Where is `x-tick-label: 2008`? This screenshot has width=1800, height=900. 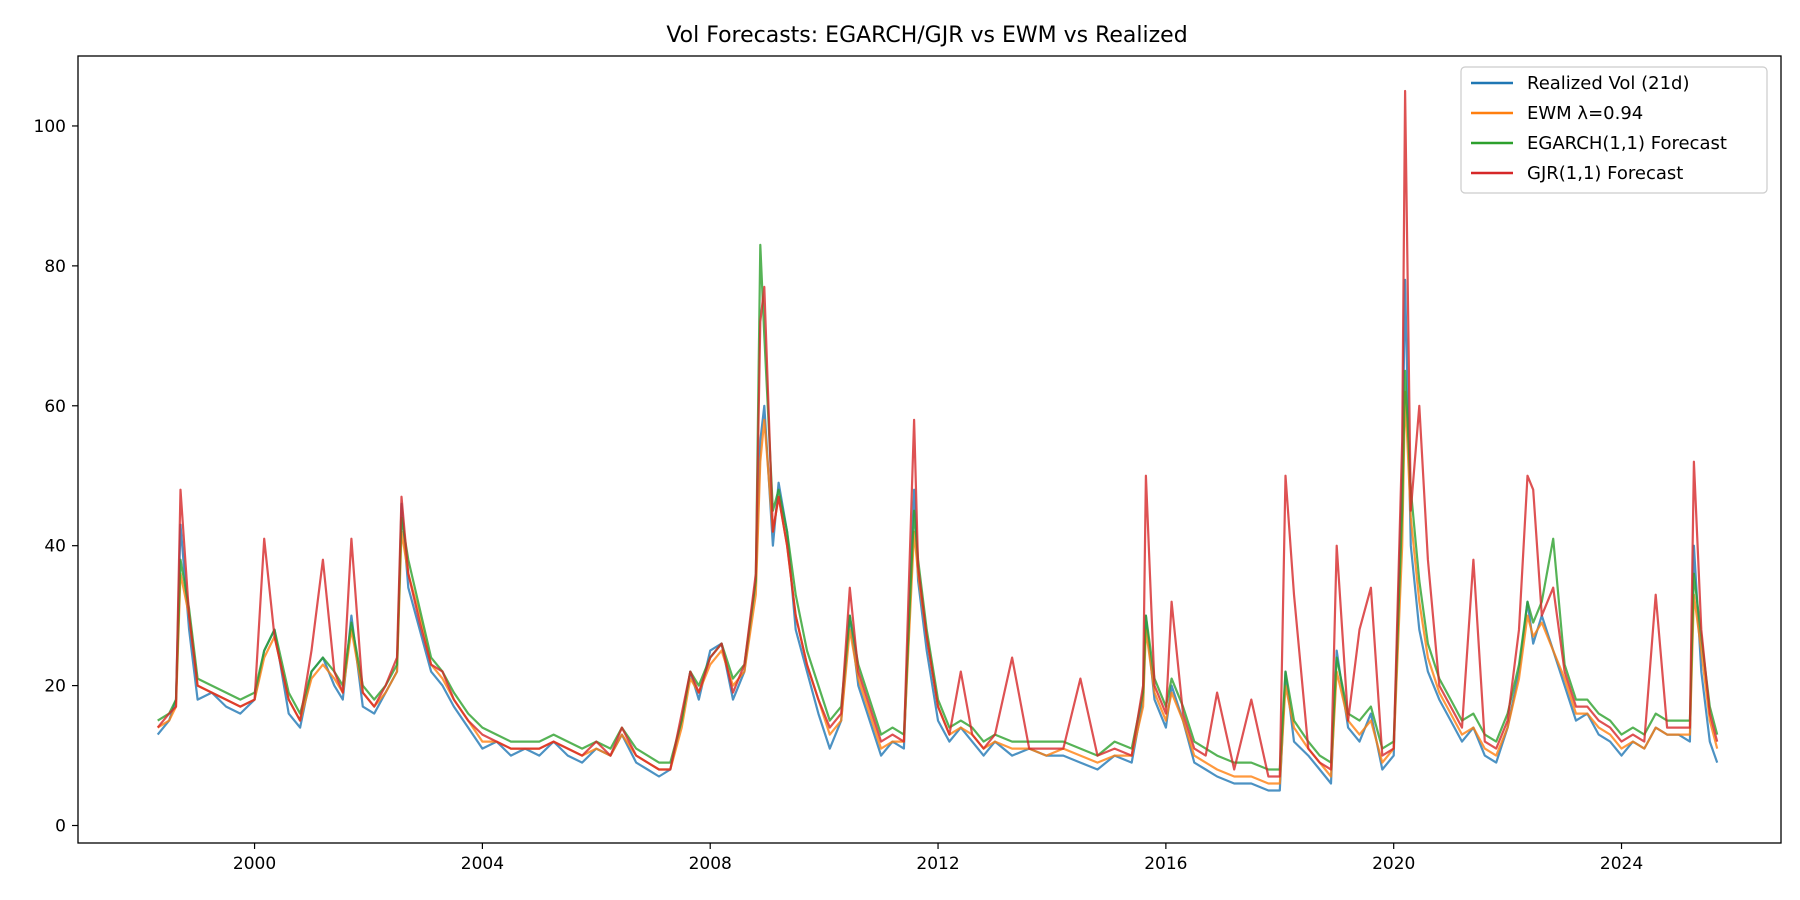 x-tick-label: 2008 is located at coordinates (710, 864).